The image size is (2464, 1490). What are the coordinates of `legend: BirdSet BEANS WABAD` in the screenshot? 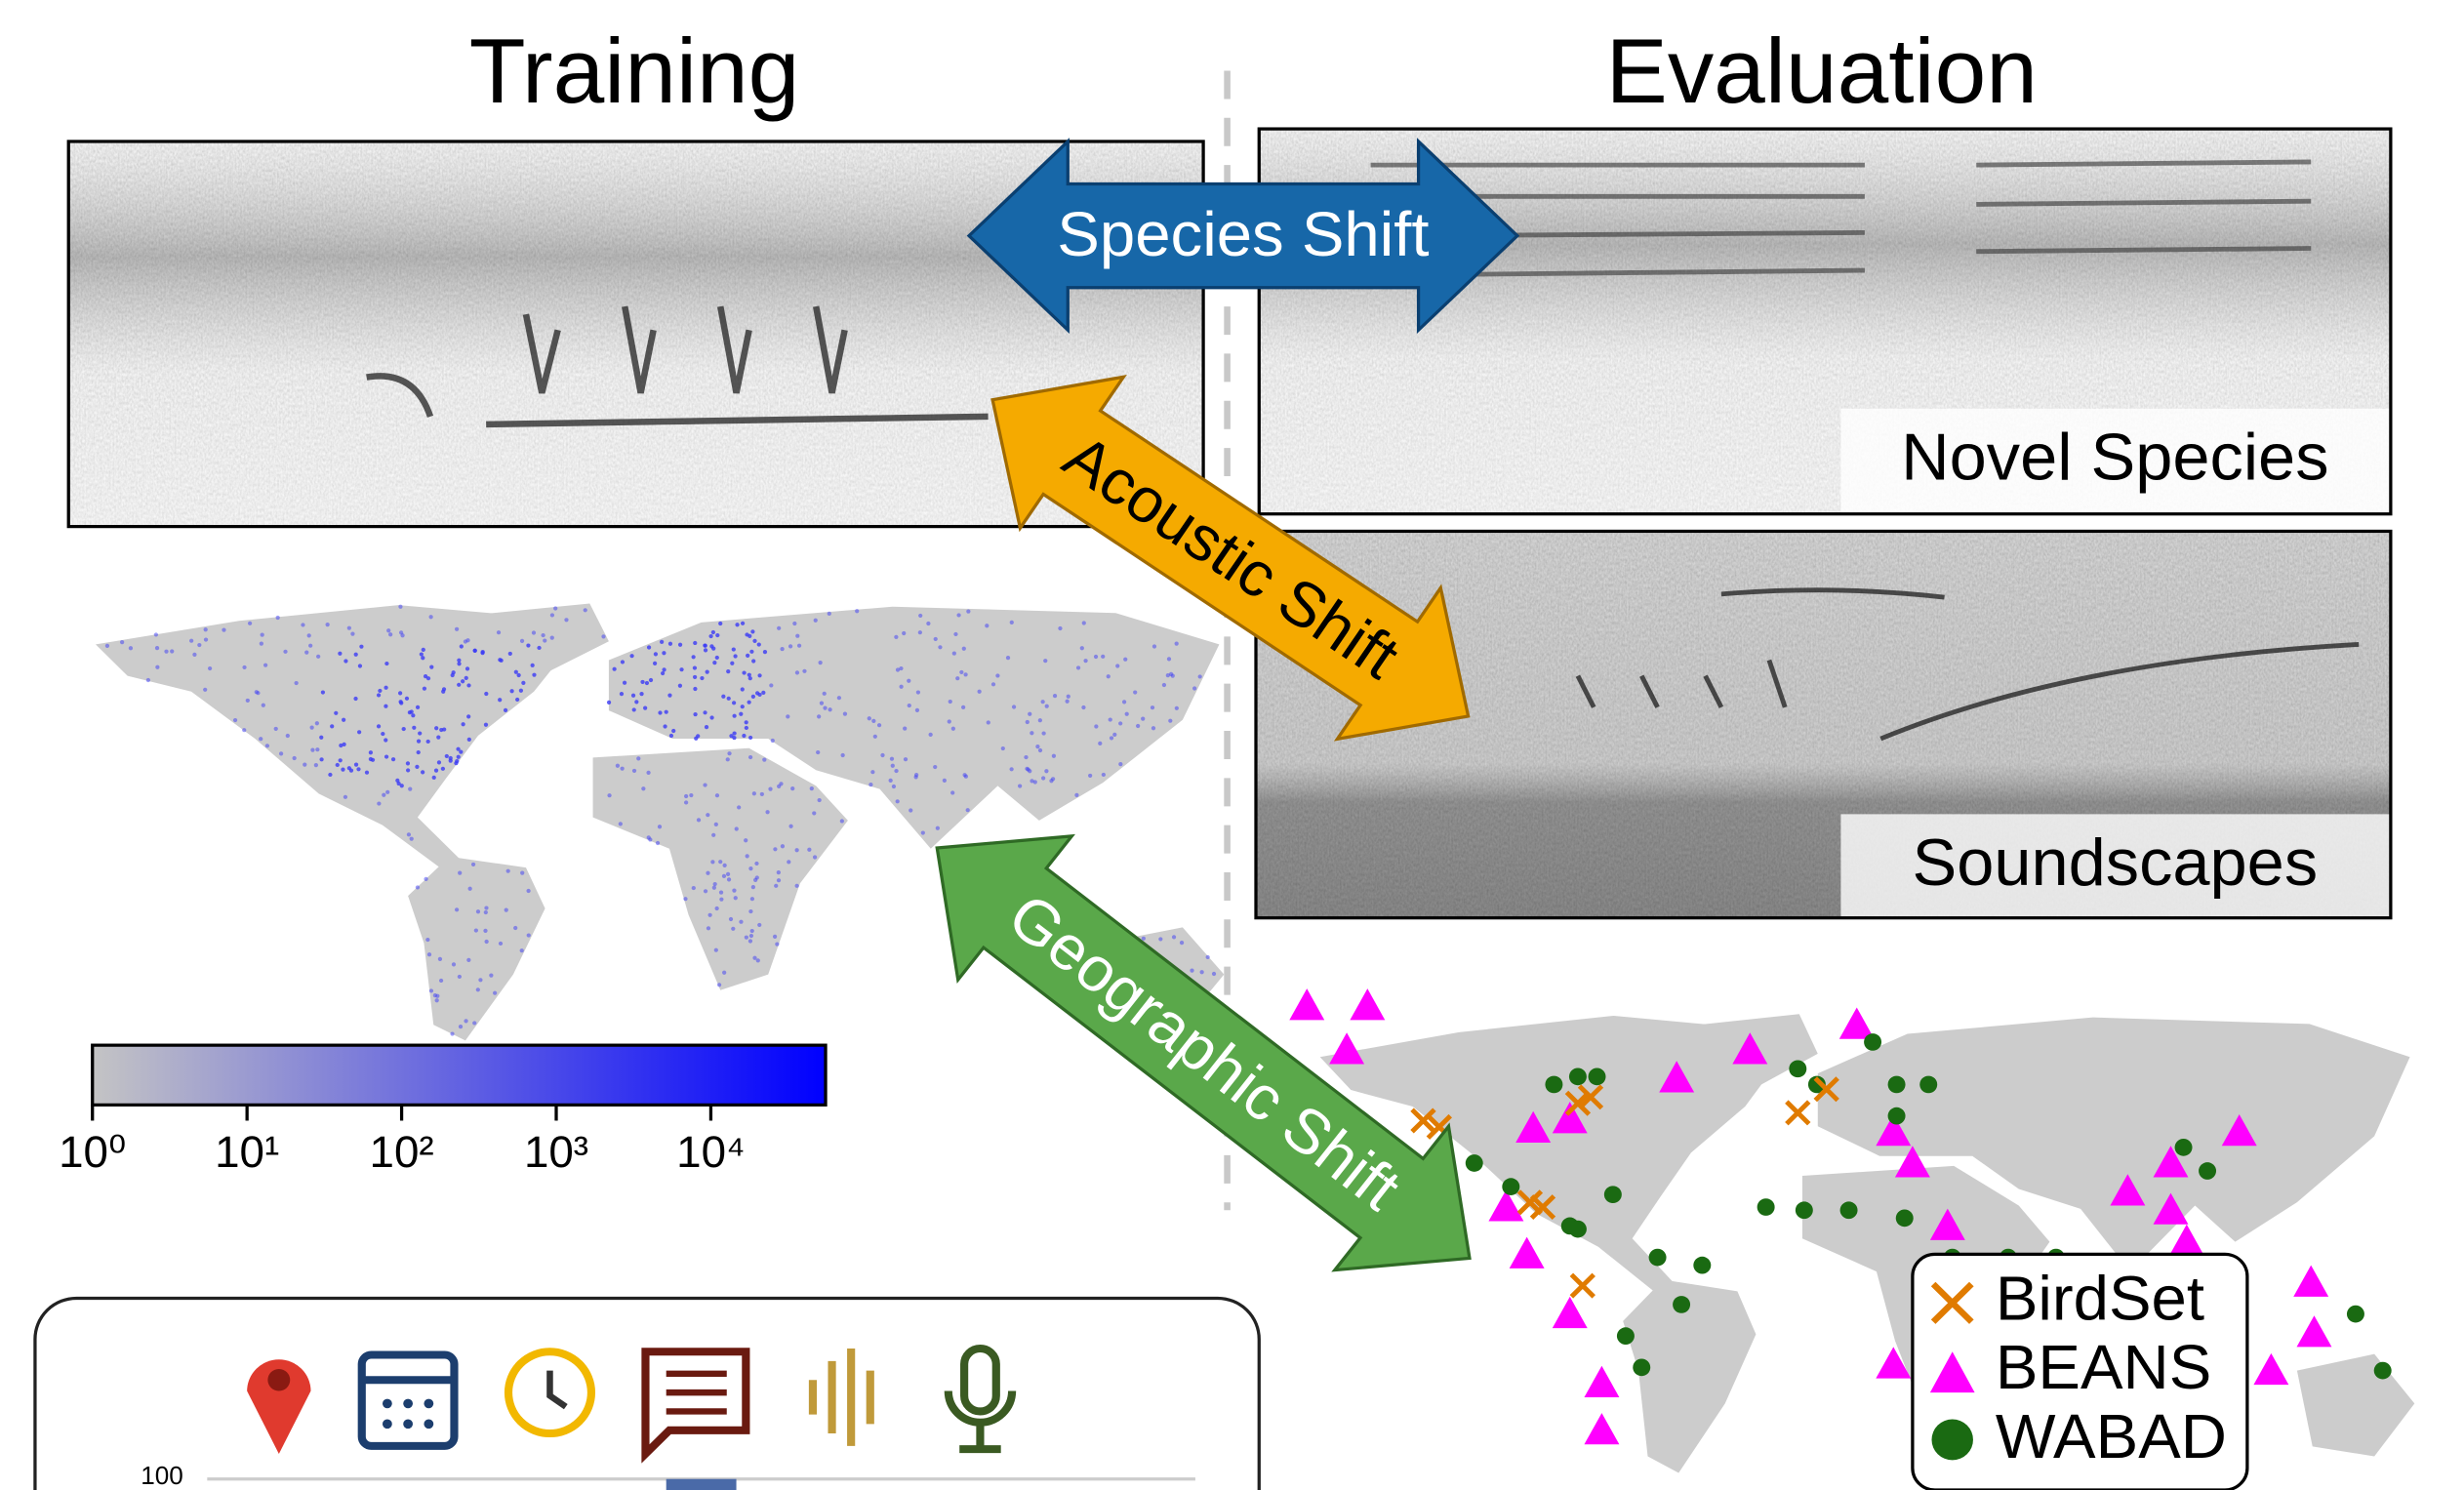 It's located at (2080, 1371).